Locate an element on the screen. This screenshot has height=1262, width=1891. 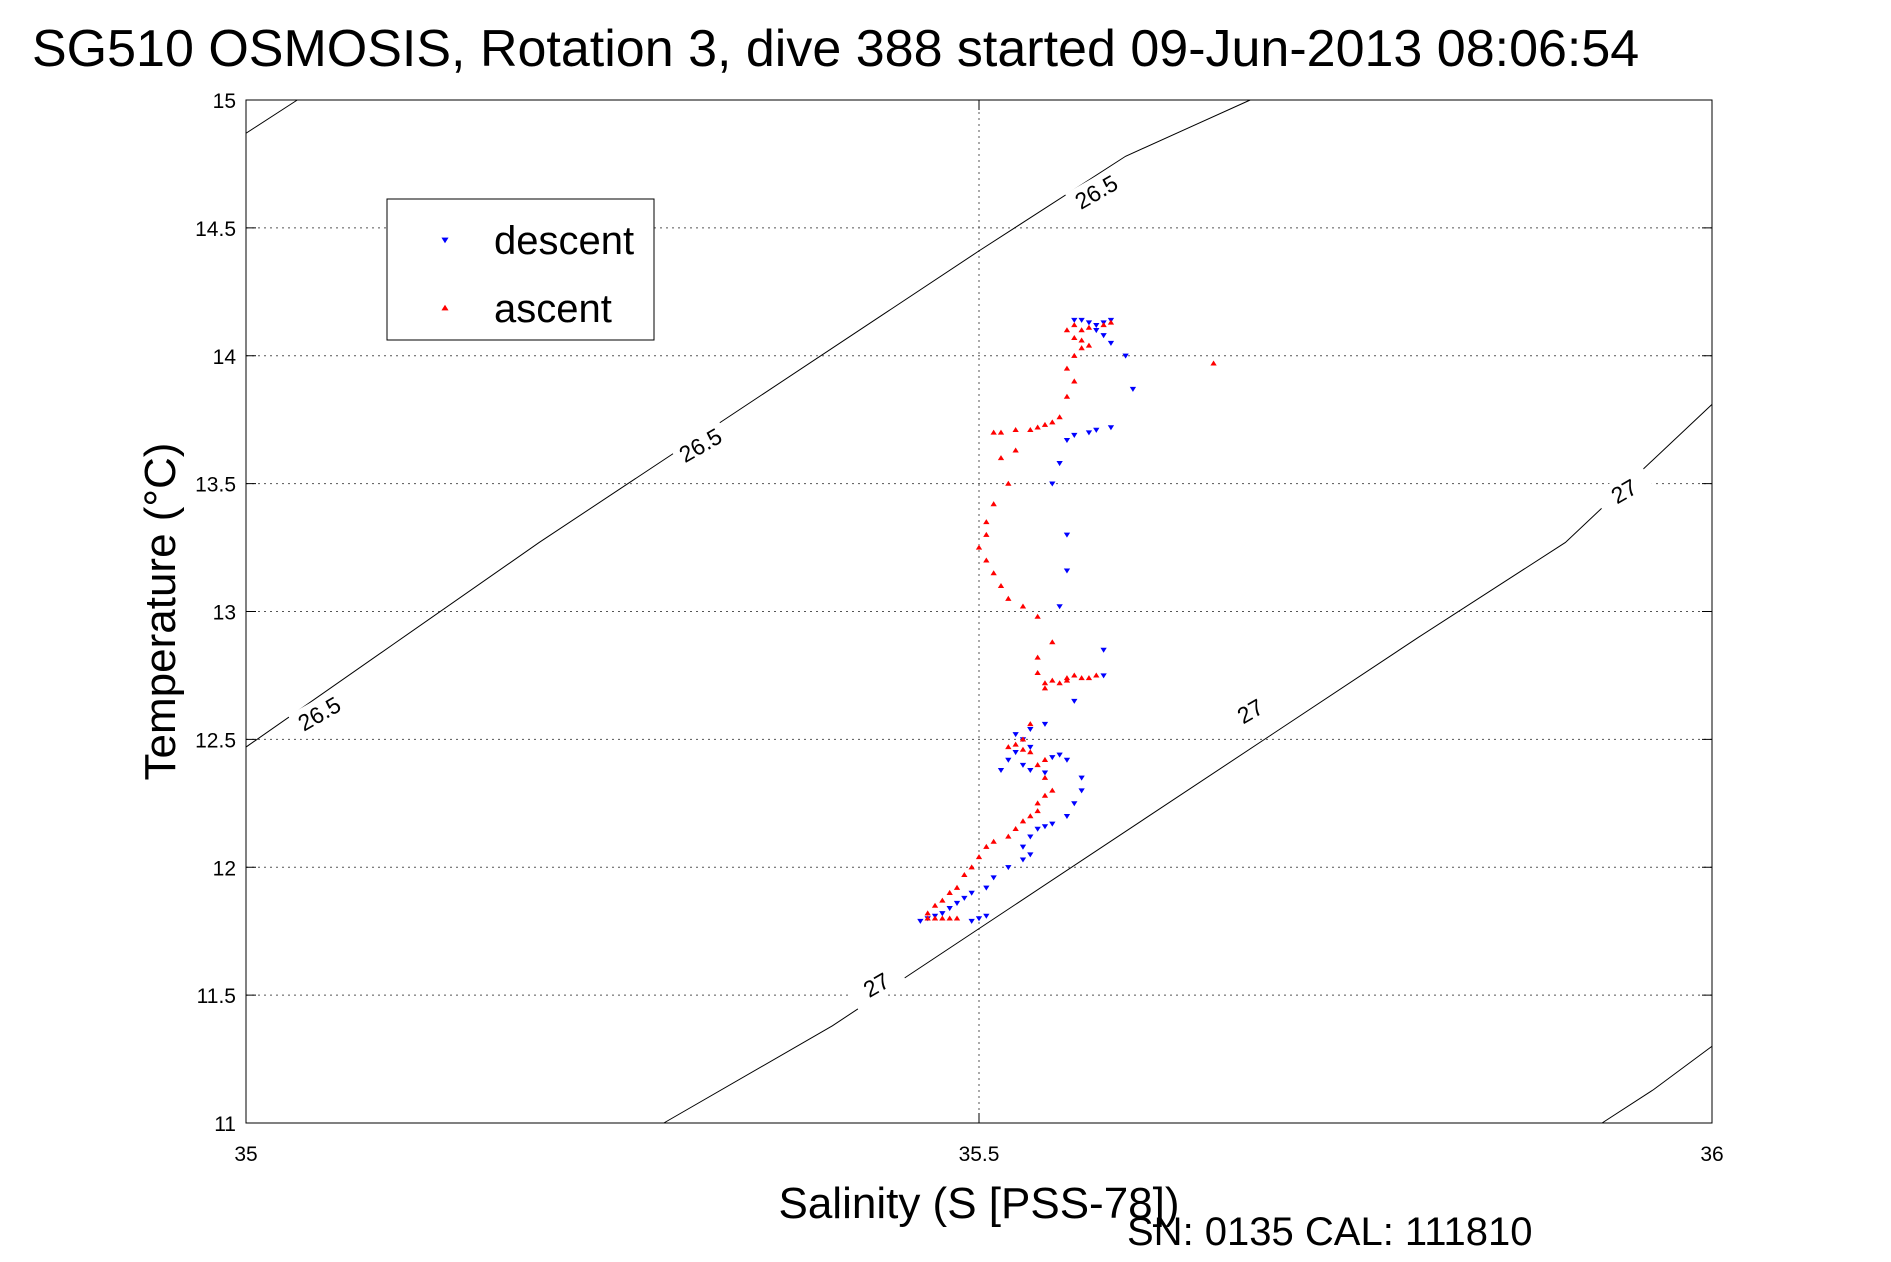
descent-legend-marker is located at coordinates (445, 240).